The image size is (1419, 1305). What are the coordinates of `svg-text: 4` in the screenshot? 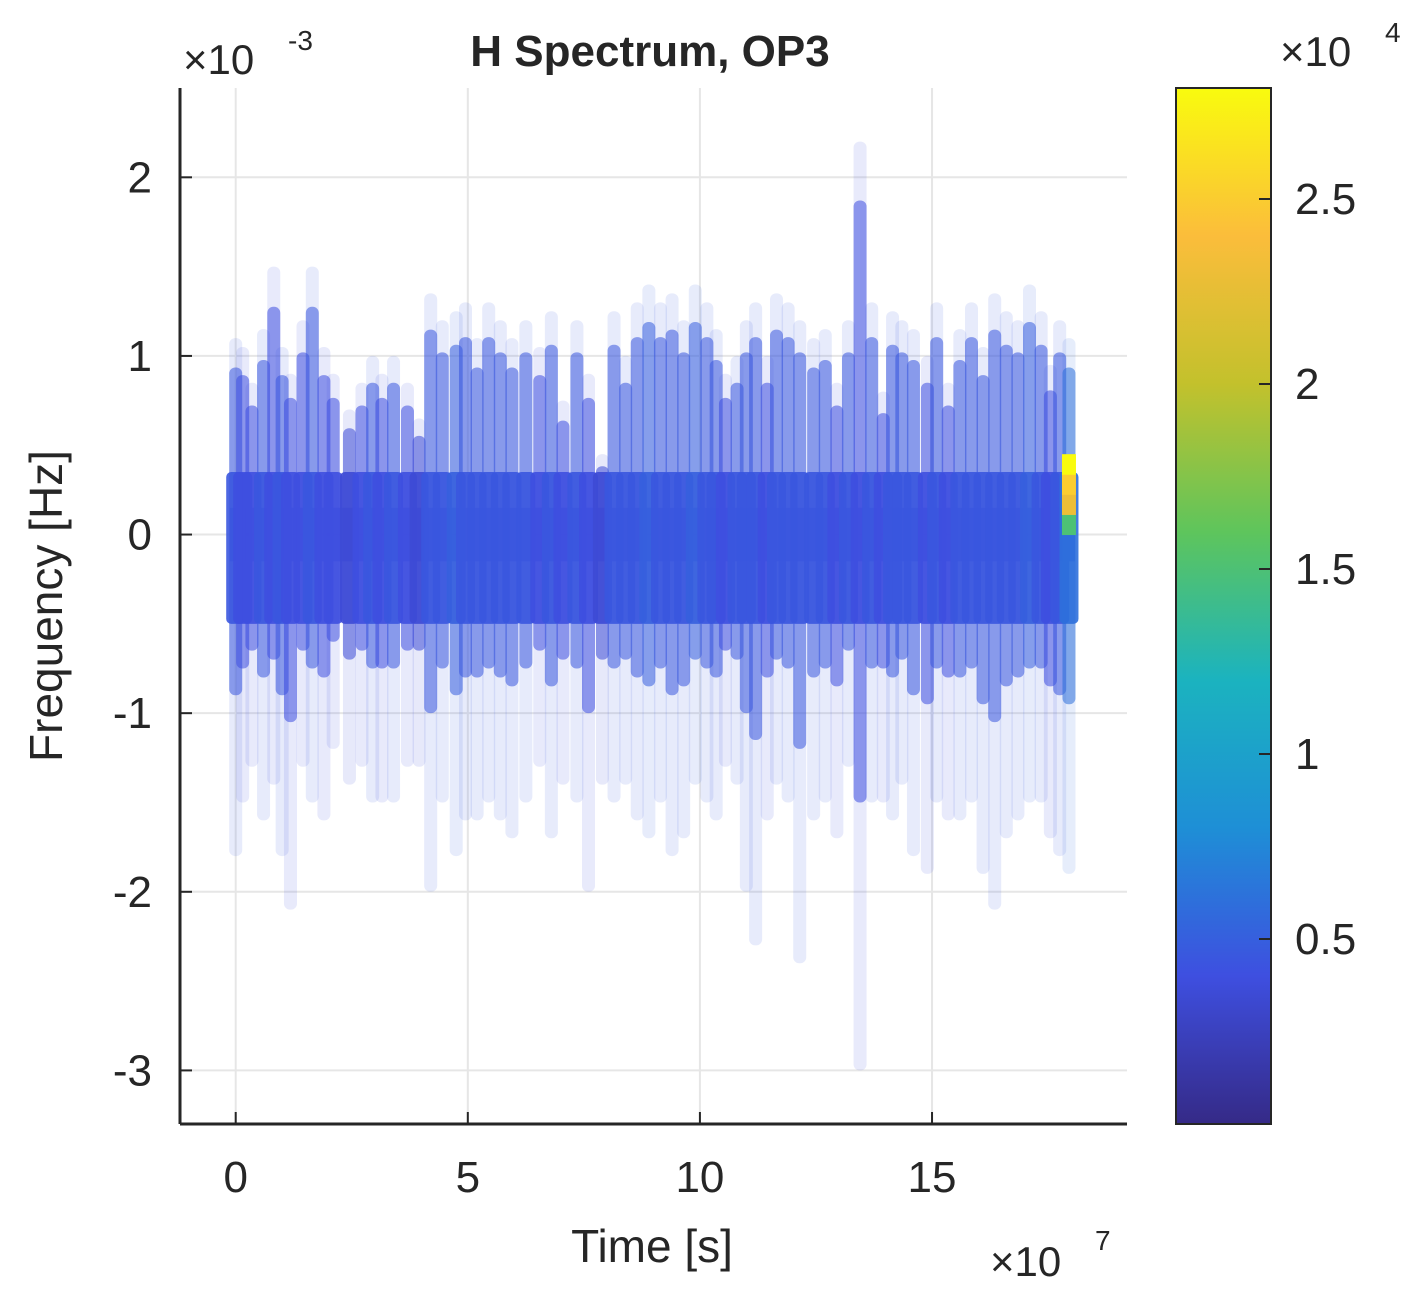 It's located at (1393, 32).